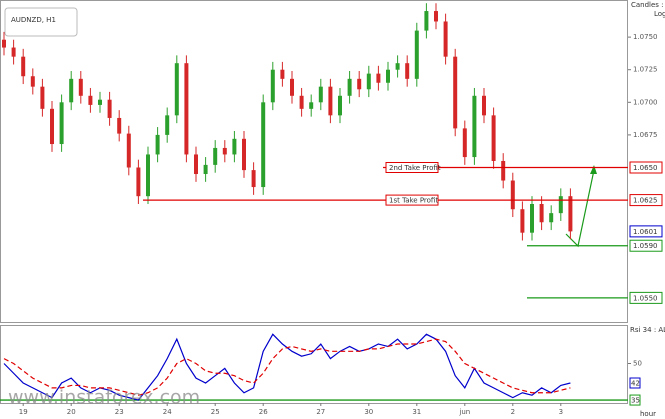 The image size is (665, 419). What do you see at coordinates (648, 5) in the screenshot?
I see `header-right: Candles : A` at bounding box center [648, 5].